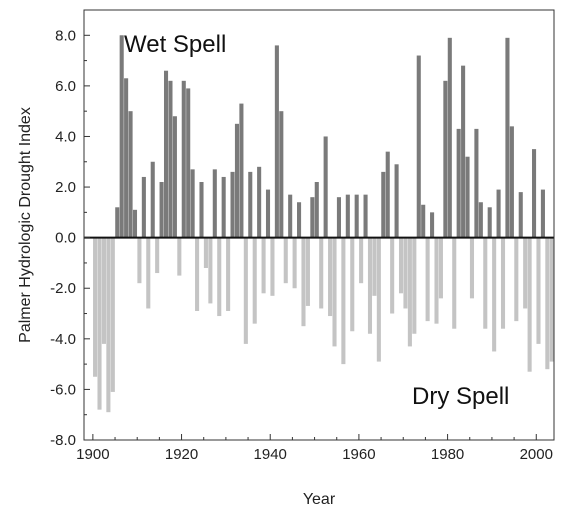 This screenshot has height=510, width=567. Describe the element at coordinates (214, 203) in the screenshot. I see `bar-1927` at that location.